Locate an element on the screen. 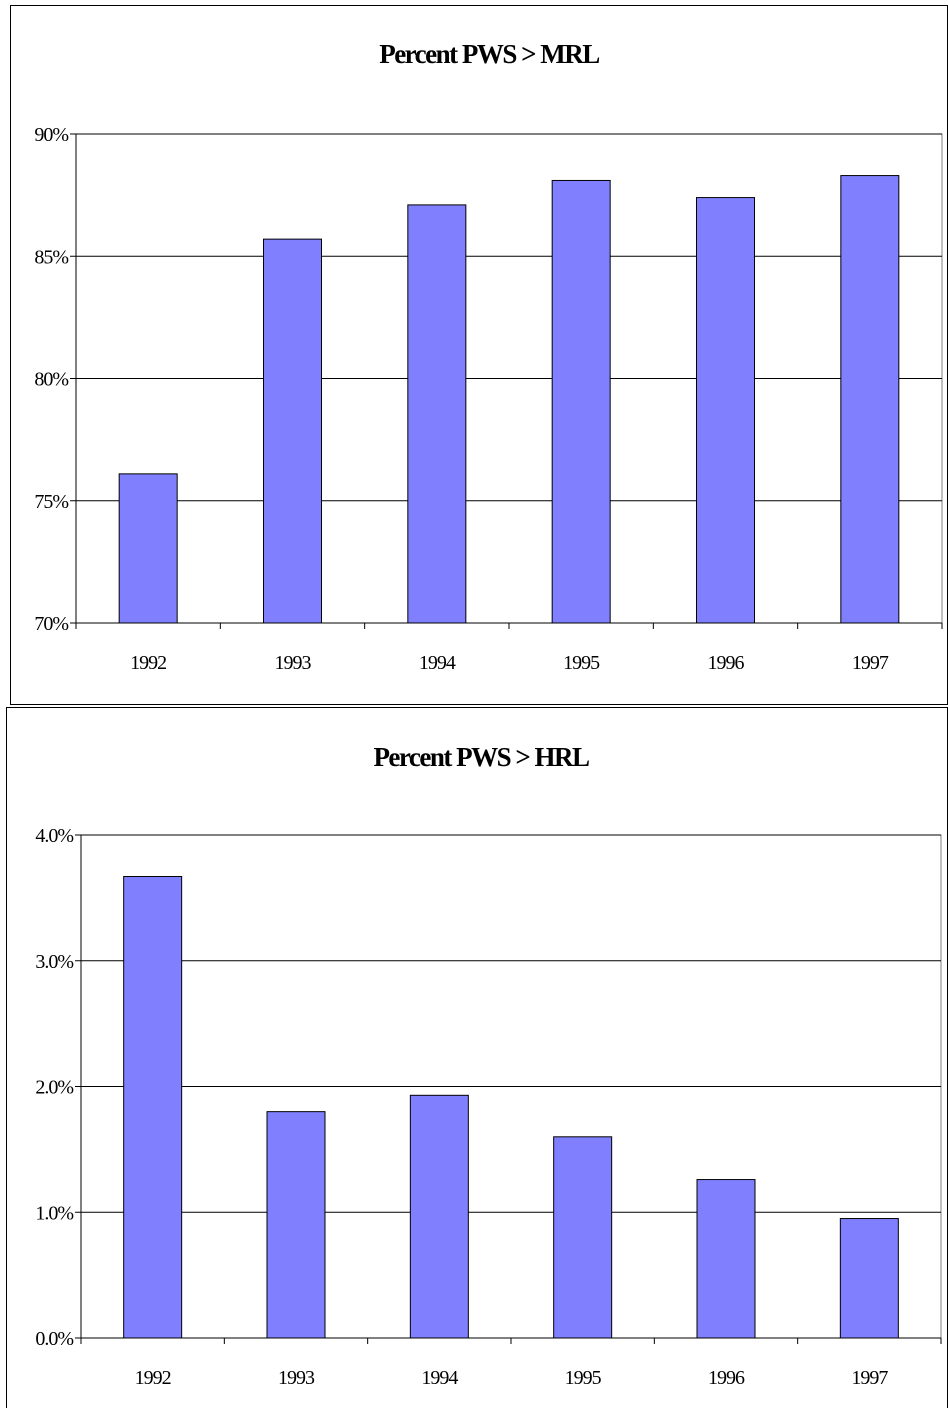  chart-title: Percent PWS > MRL is located at coordinates (489, 54).